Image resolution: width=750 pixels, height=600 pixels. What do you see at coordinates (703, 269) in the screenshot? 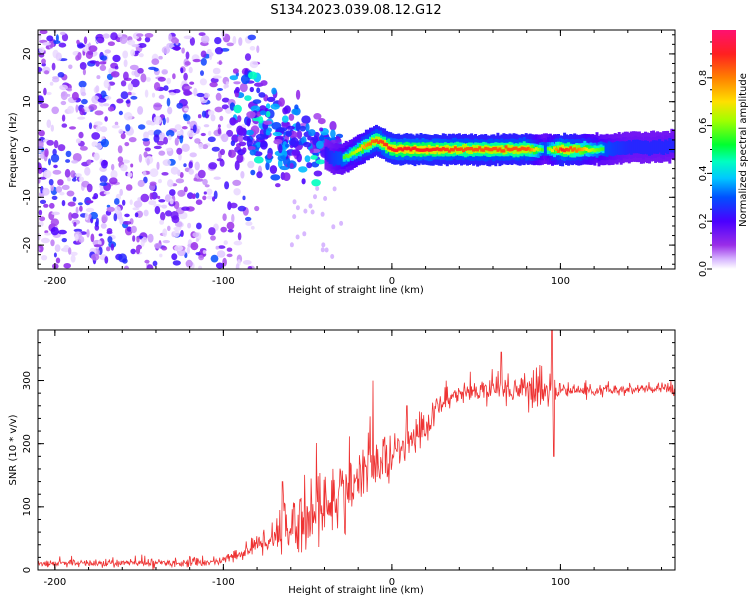
I see `colorbar-tick-label: 0.0` at bounding box center [703, 269].